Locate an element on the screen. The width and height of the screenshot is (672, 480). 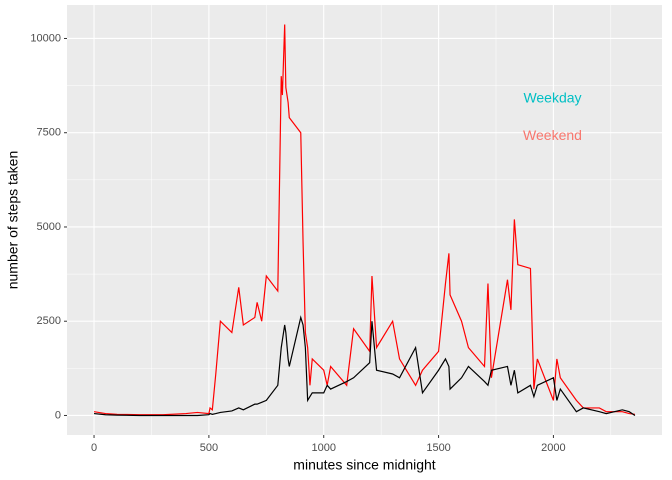
x-tick-label: 1500 is located at coordinates (438, 448).